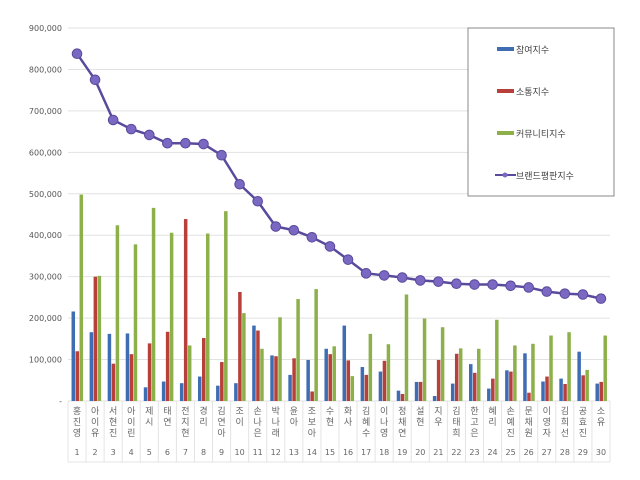  I want to click on rank-label: 7, so click(185, 452).